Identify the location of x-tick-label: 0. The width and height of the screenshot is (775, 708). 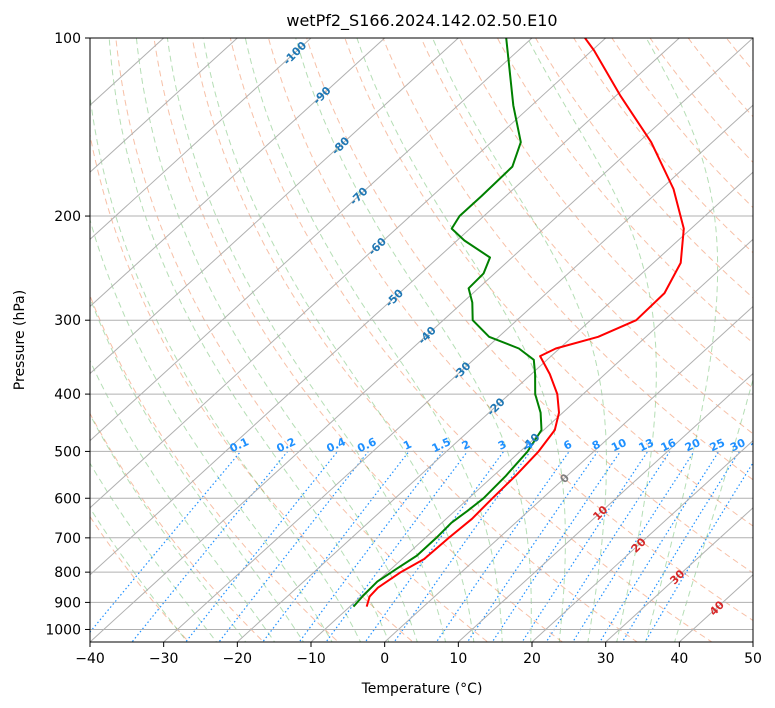
(384, 659).